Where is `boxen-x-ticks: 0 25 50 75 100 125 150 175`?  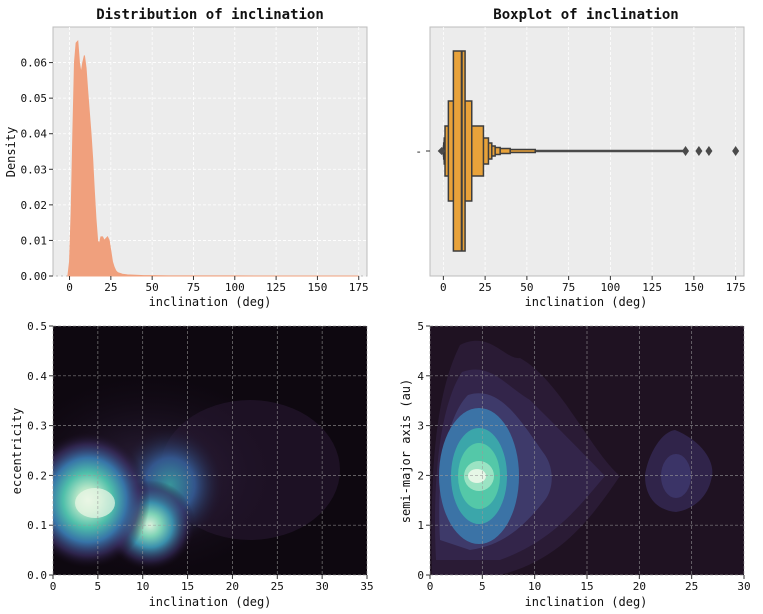
boxen-x-ticks: 0 25 50 75 100 125 150 175 is located at coordinates (593, 285).